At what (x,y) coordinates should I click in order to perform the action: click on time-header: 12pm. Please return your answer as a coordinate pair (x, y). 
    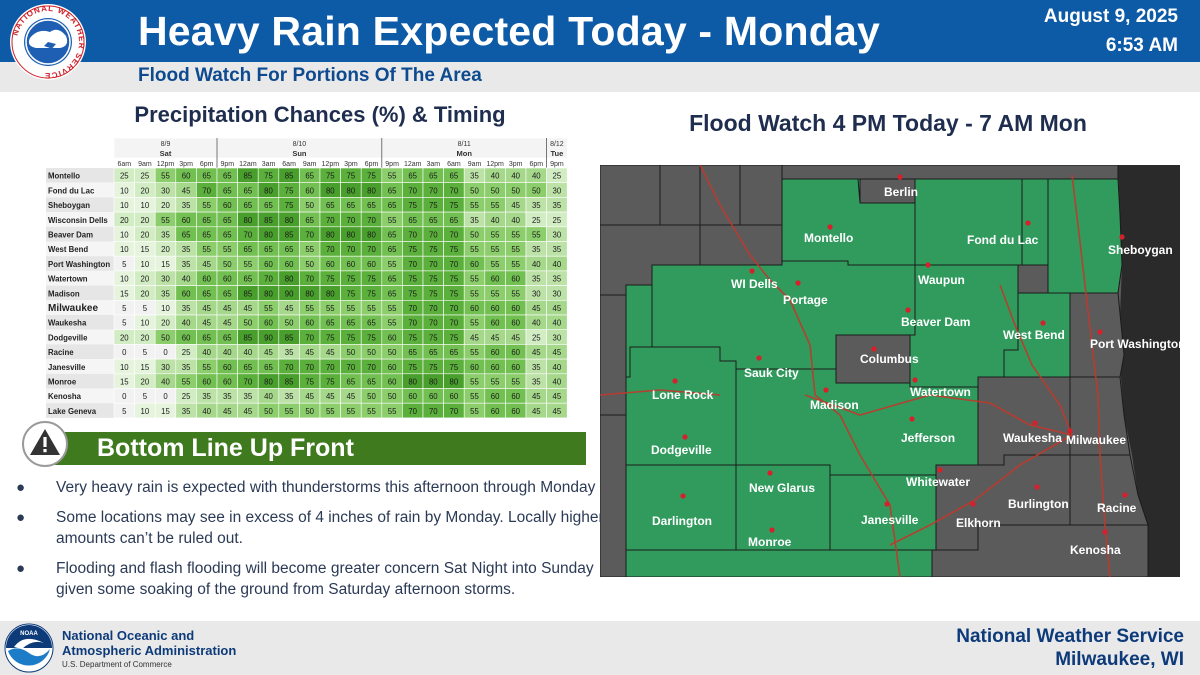
    Looking at the image, I should click on (495, 164).